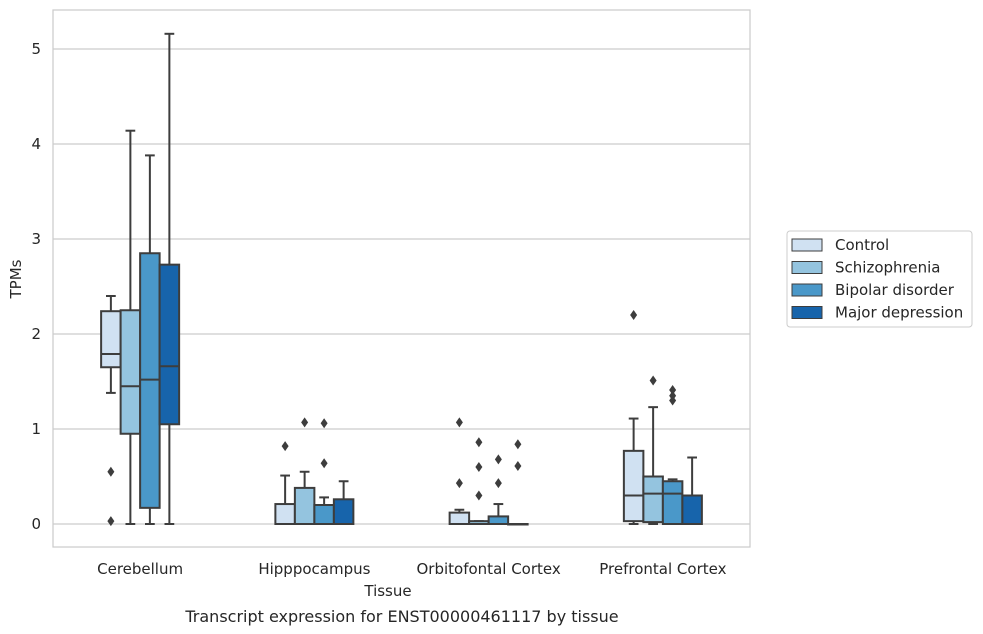  Describe the element at coordinates (36, 239) in the screenshot. I see `y-tick-label: 3` at that location.